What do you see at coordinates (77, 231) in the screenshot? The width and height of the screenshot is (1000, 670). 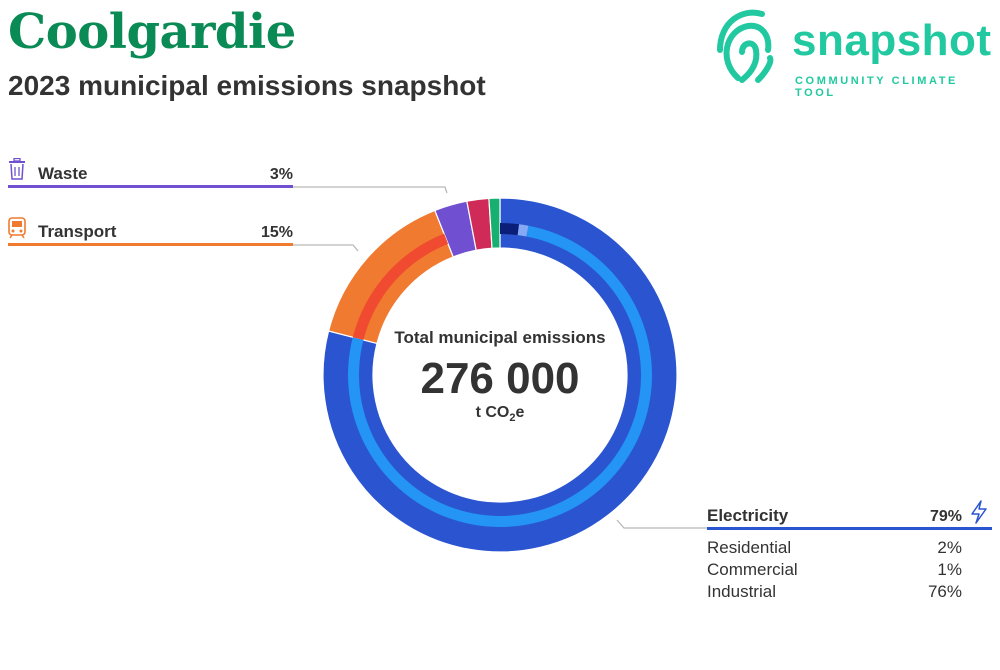 I see `legend-transport-name: Transport` at bounding box center [77, 231].